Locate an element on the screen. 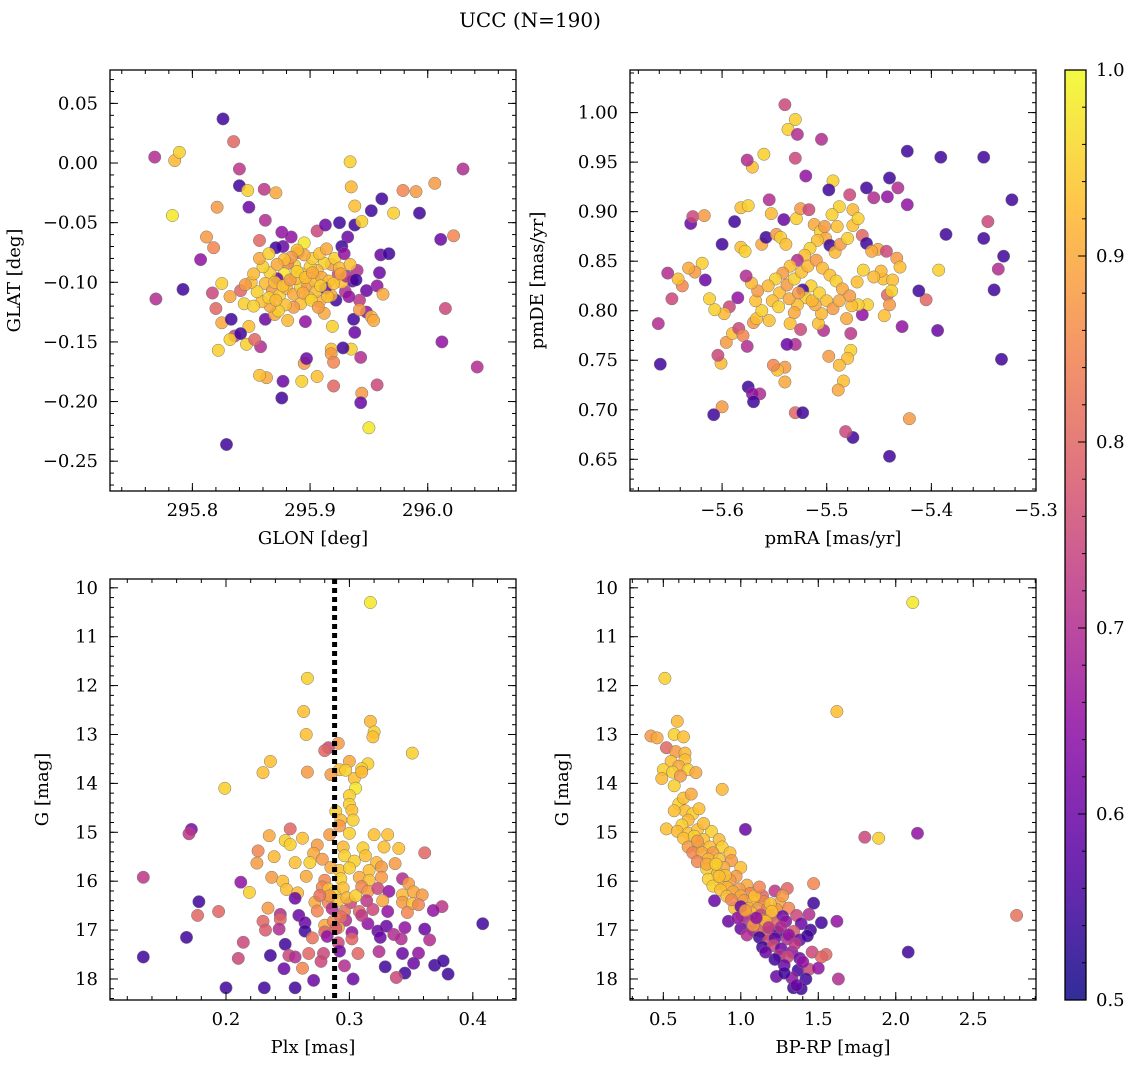  y-tick-label: 16 is located at coordinates (606, 881).